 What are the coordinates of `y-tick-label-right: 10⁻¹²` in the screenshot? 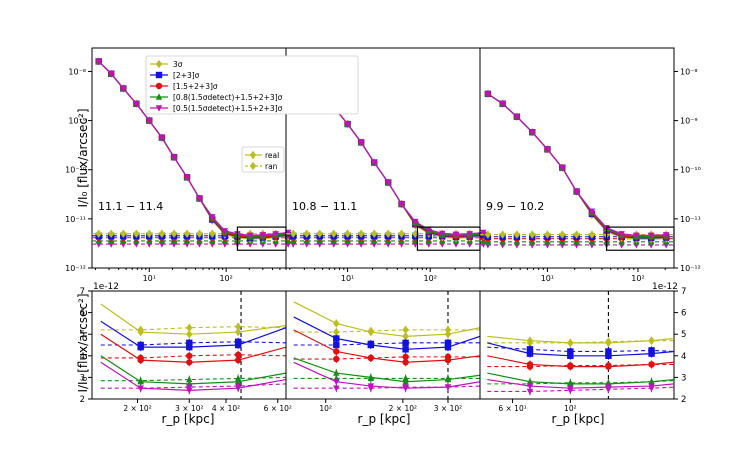 It's located at (690, 268).